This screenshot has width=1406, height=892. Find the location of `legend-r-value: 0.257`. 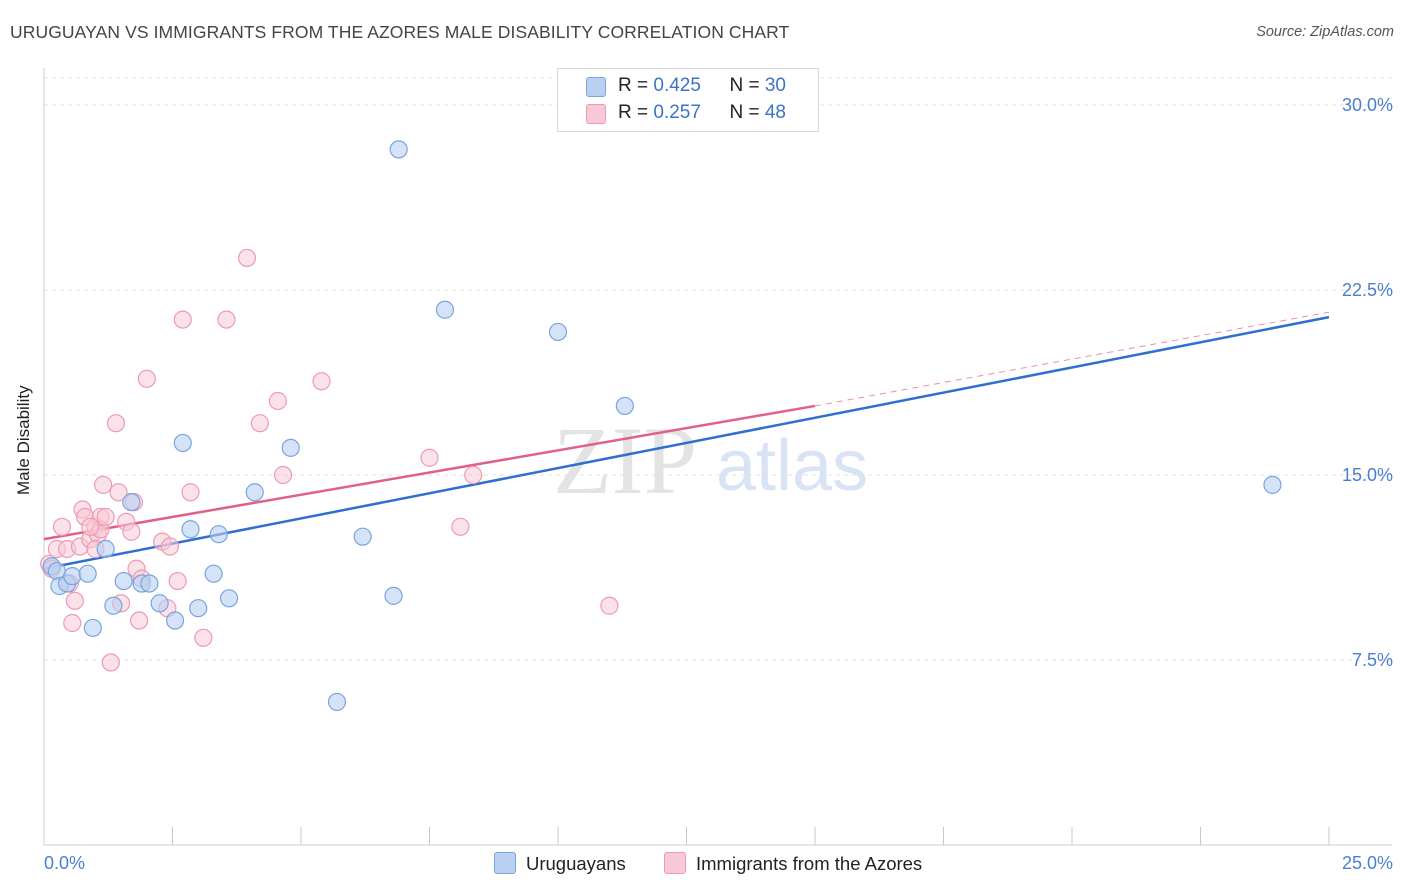

legend-r-value: 0.257 is located at coordinates (677, 112).